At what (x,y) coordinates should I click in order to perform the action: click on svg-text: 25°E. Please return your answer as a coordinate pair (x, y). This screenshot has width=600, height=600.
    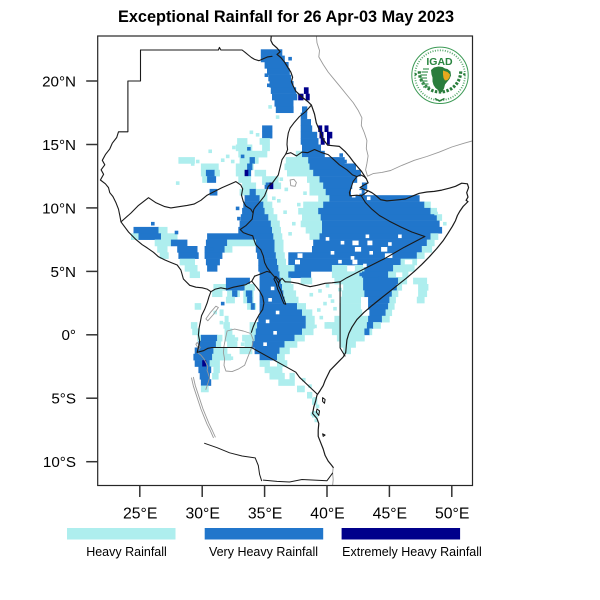
    Looking at the image, I should click on (140, 514).